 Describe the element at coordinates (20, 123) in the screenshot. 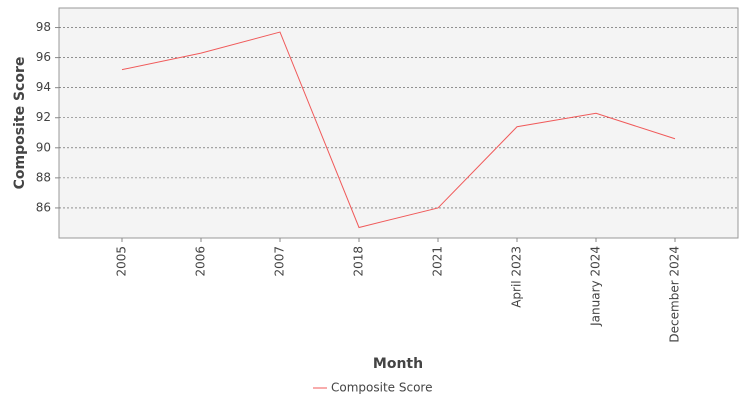

I see `y-axis-label: Composite Score` at that location.